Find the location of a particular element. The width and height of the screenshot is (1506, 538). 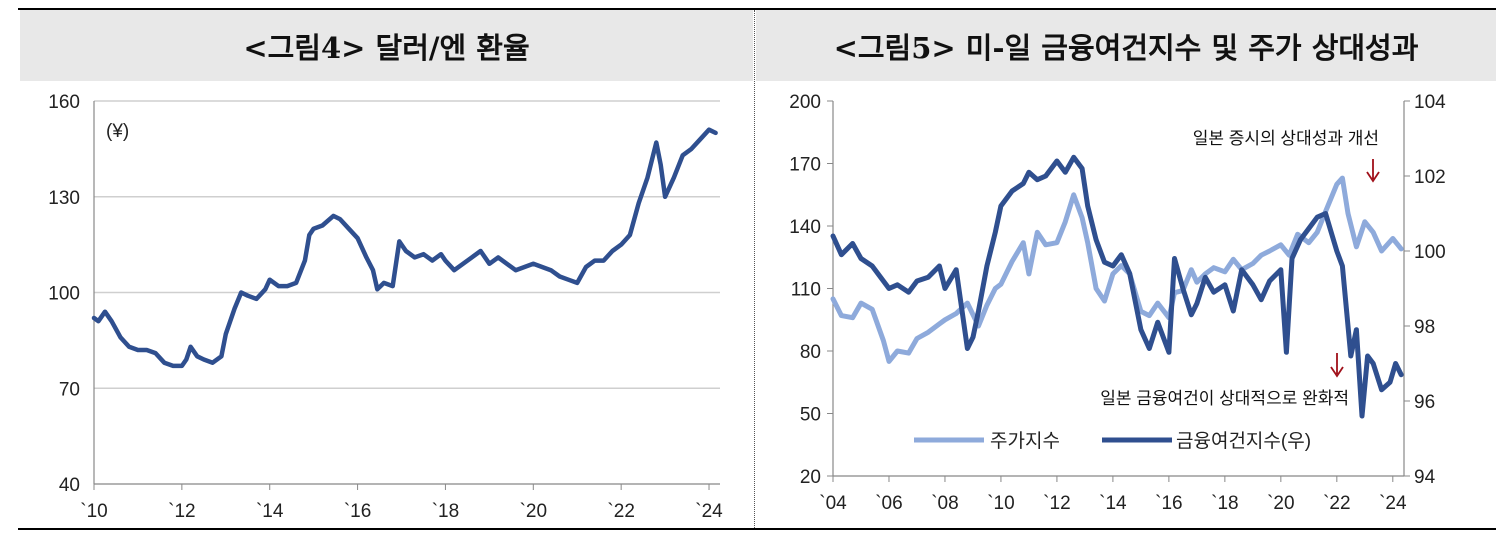

figure4-unit-label: (¥) is located at coordinates (117, 131).